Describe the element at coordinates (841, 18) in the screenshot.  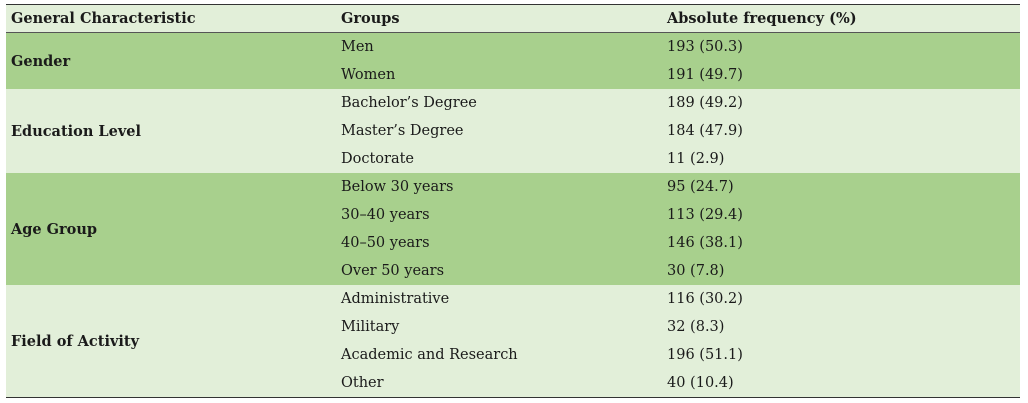
I see `header-frequency: Absolute frequency (%)` at that location.